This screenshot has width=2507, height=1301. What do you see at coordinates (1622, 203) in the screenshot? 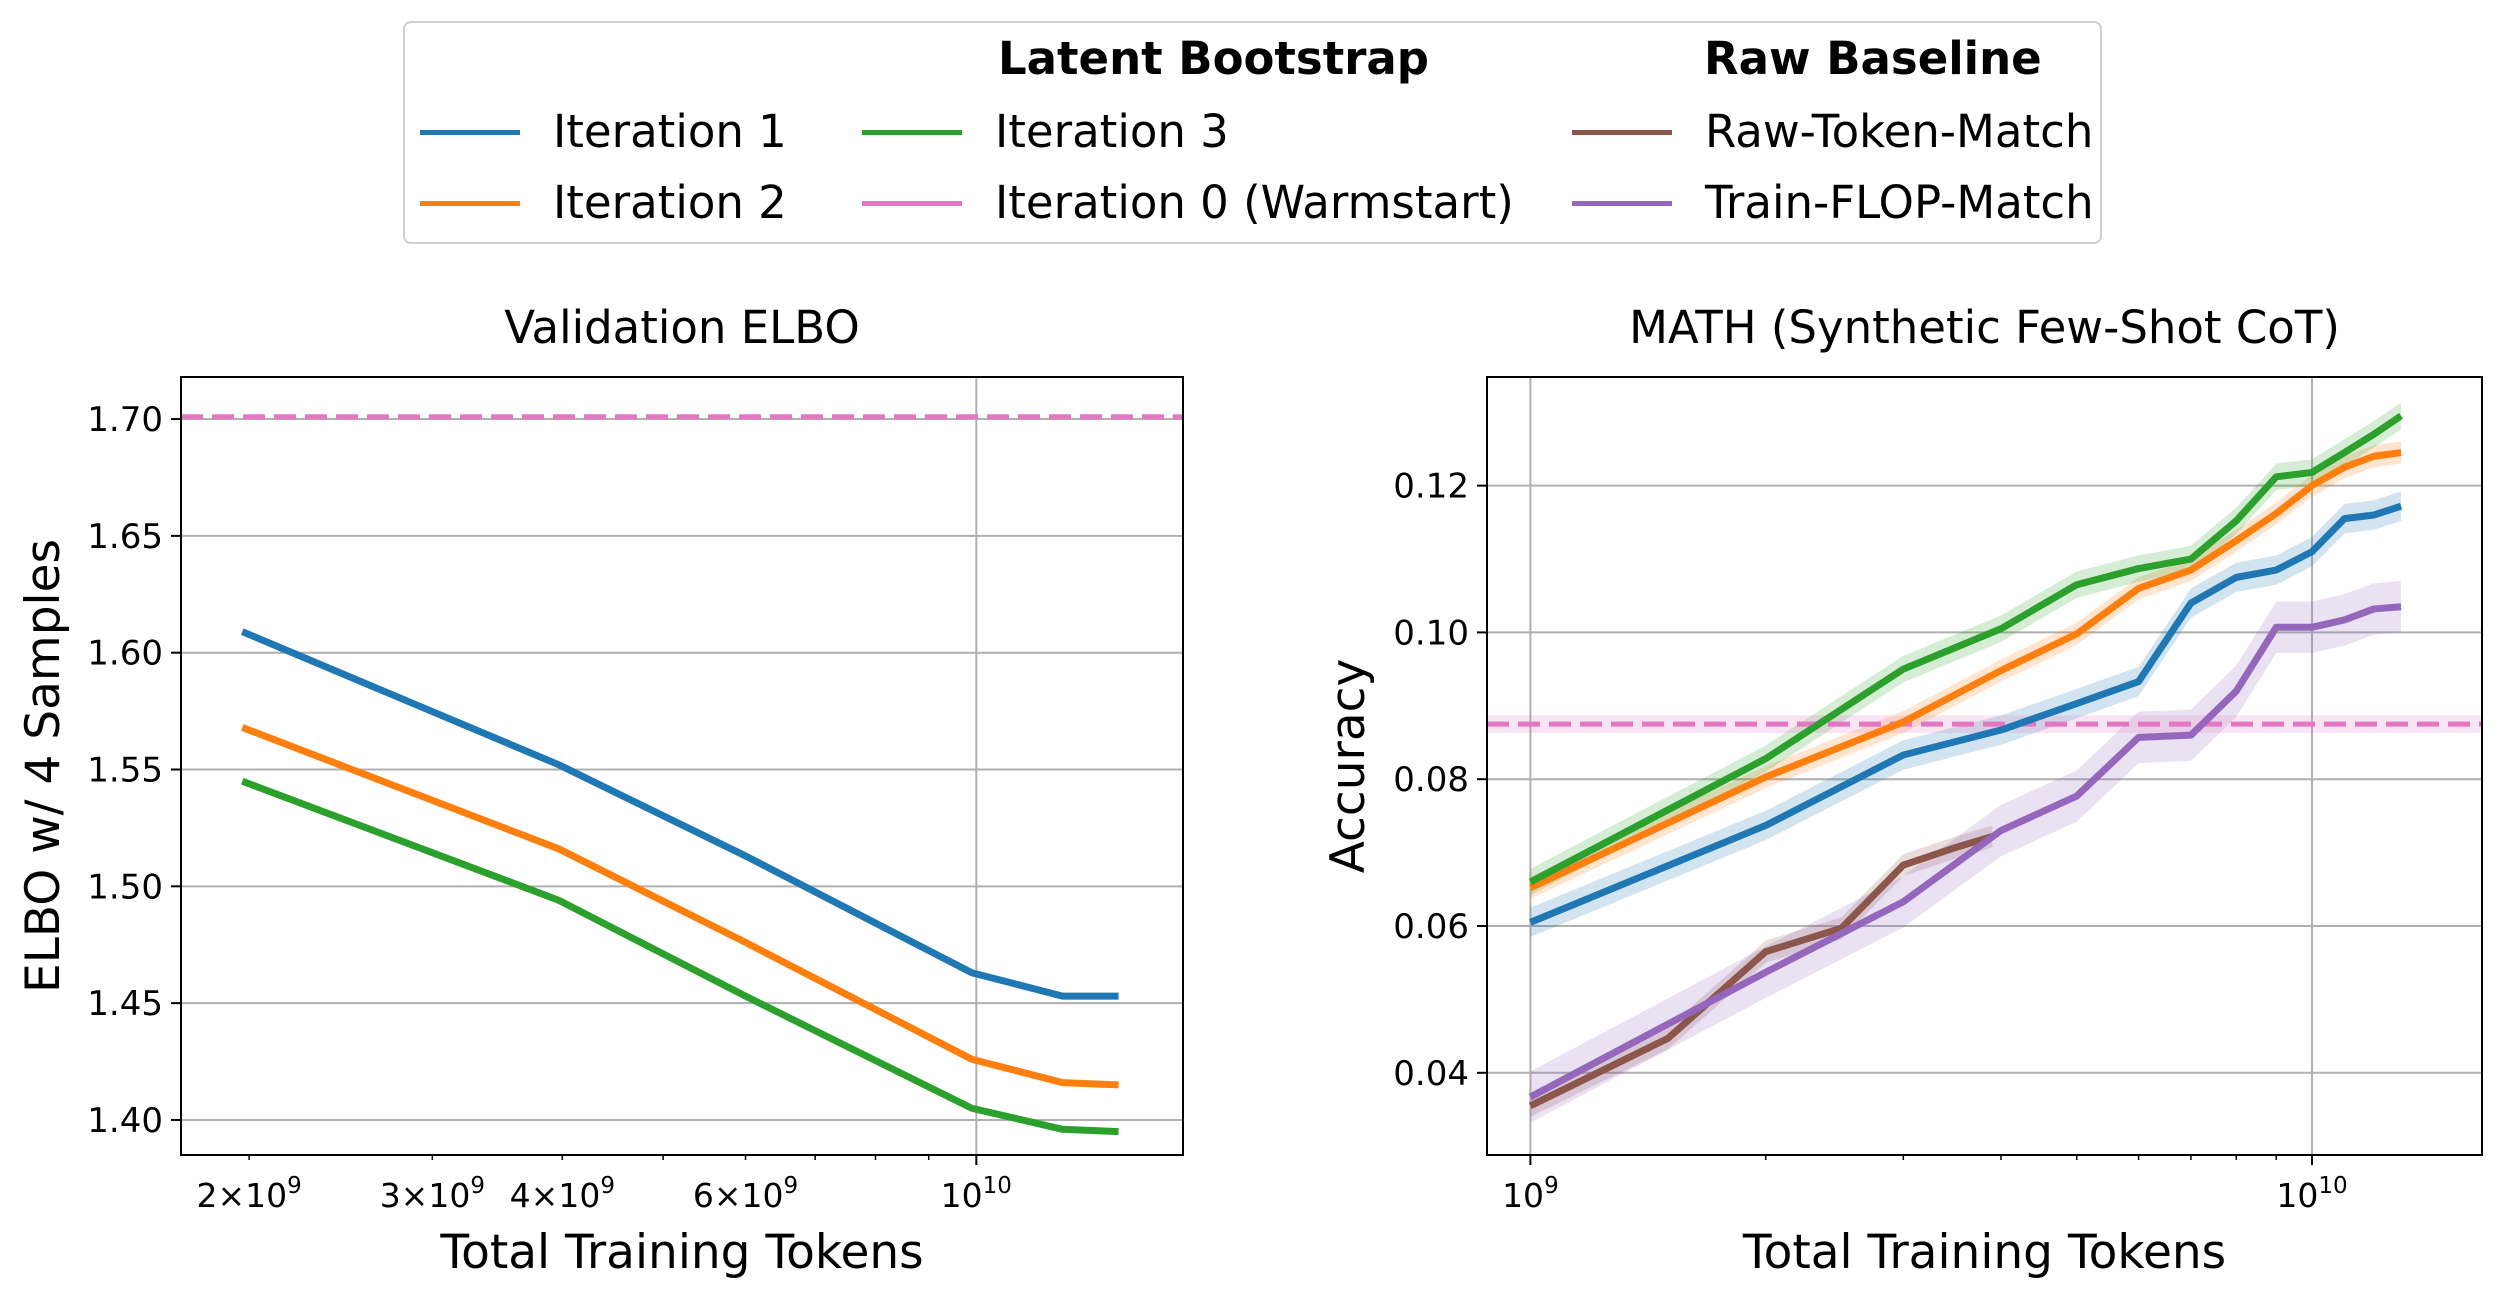
I see `legend-swatch-train-flop-match` at bounding box center [1622, 203].